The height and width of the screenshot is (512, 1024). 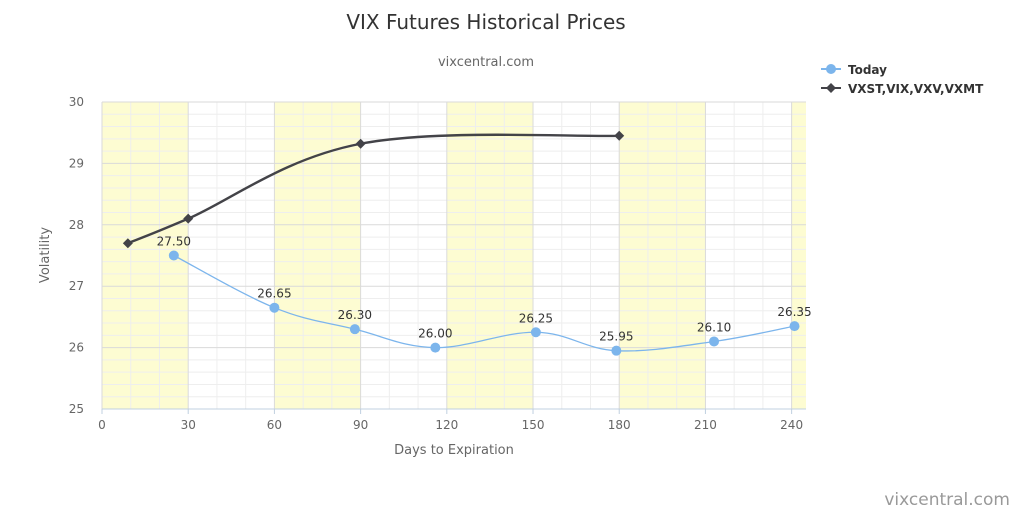 I want to click on legend-label: VXST,VIX,VXV,VXMT, so click(x=916, y=89).